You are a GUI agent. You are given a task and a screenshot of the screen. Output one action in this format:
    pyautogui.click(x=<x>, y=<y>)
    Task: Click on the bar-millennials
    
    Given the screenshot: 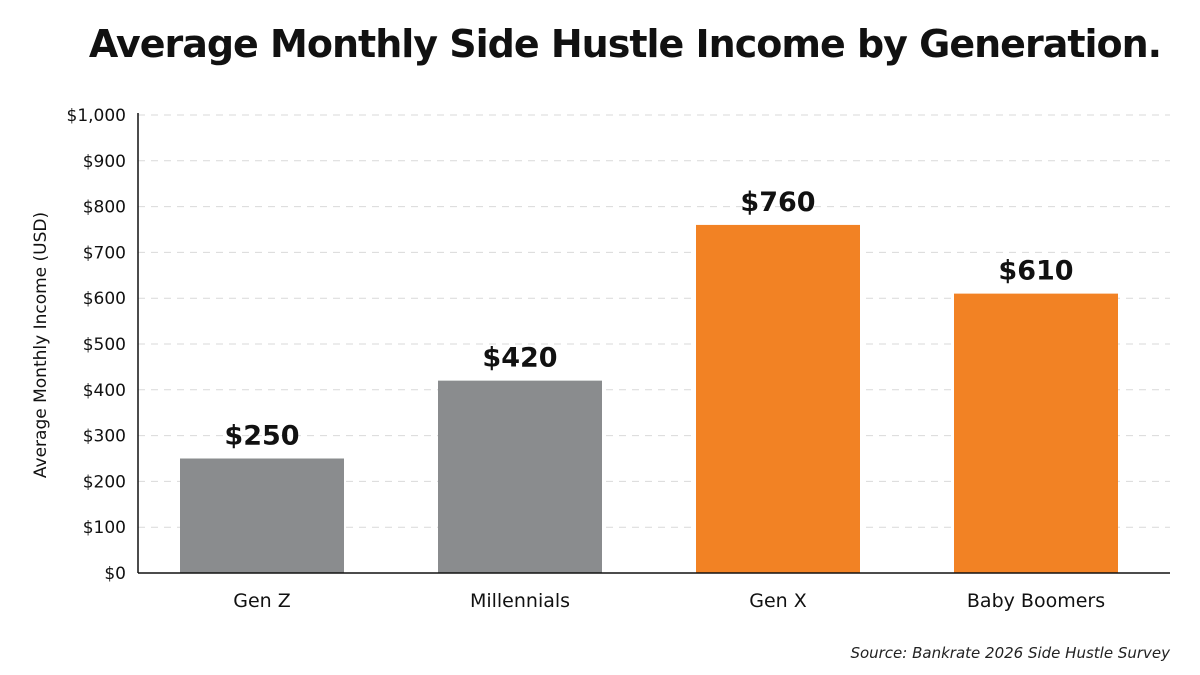 What is the action you would take?
    pyautogui.click(x=520, y=476)
    